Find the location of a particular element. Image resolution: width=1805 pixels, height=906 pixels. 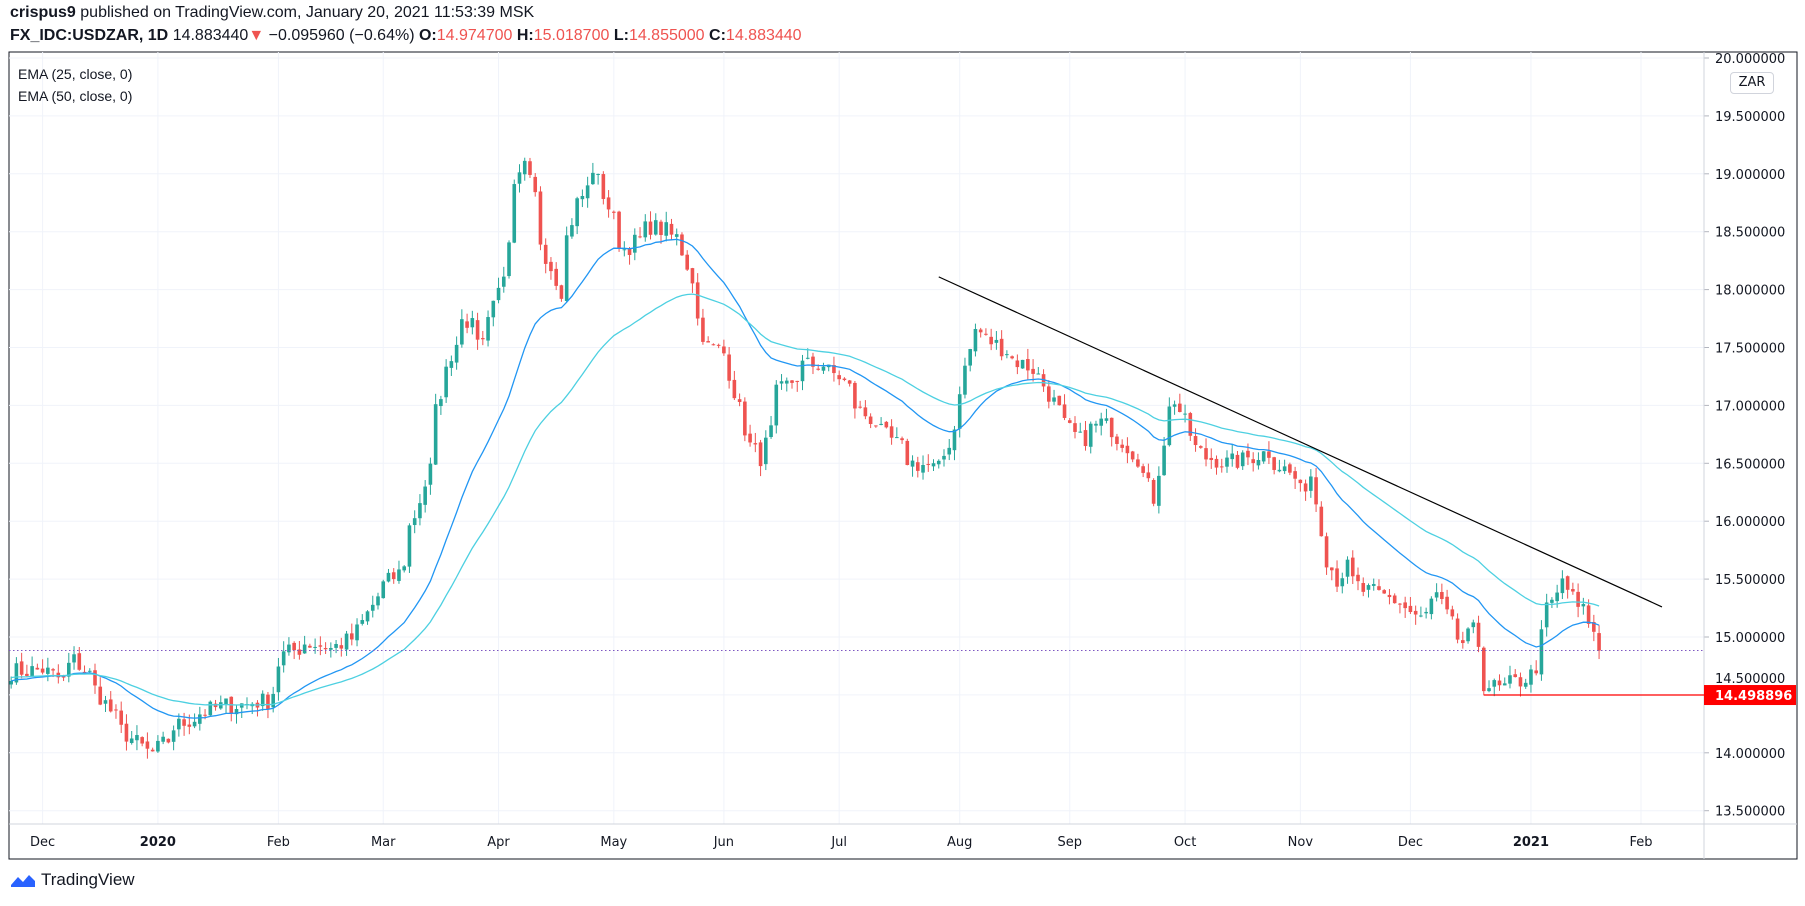

author-name: crispus9 is located at coordinates (43, 12).